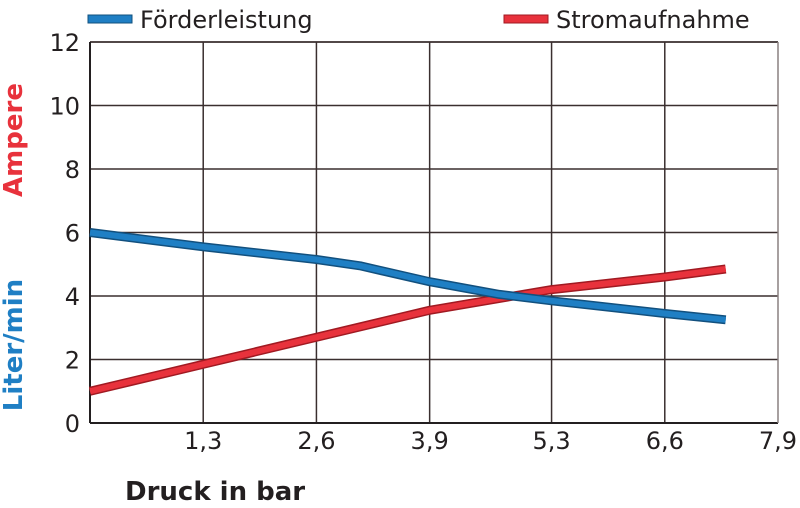 Image resolution: width=800 pixels, height=508 pixels. Describe the element at coordinates (778, 441) in the screenshot. I see `x-tick-label: 7,9` at that location.